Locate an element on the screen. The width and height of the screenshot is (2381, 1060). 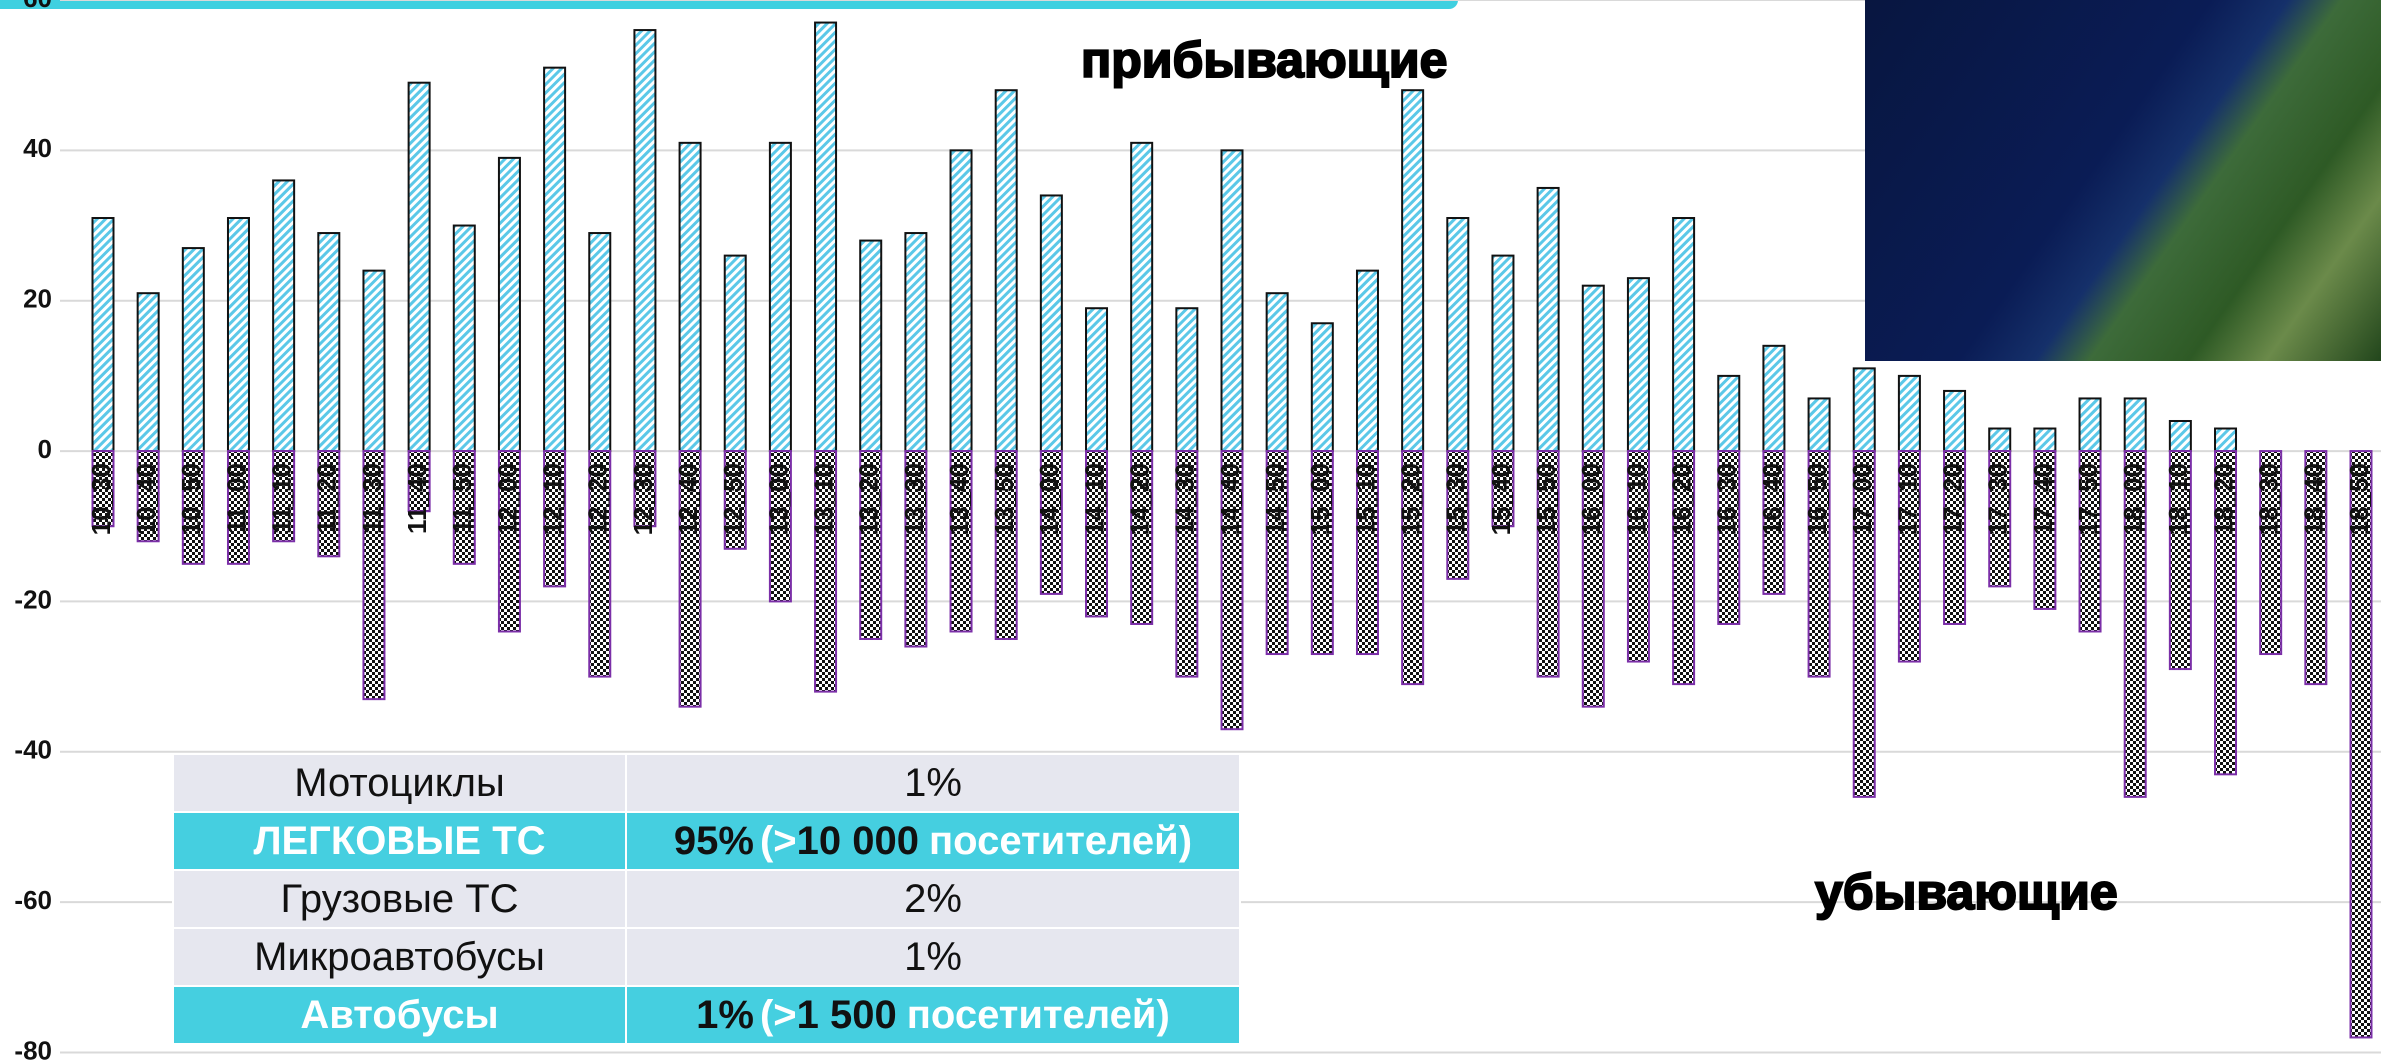
x-tick-label: 18_00 is located at coordinates (2133, 499).